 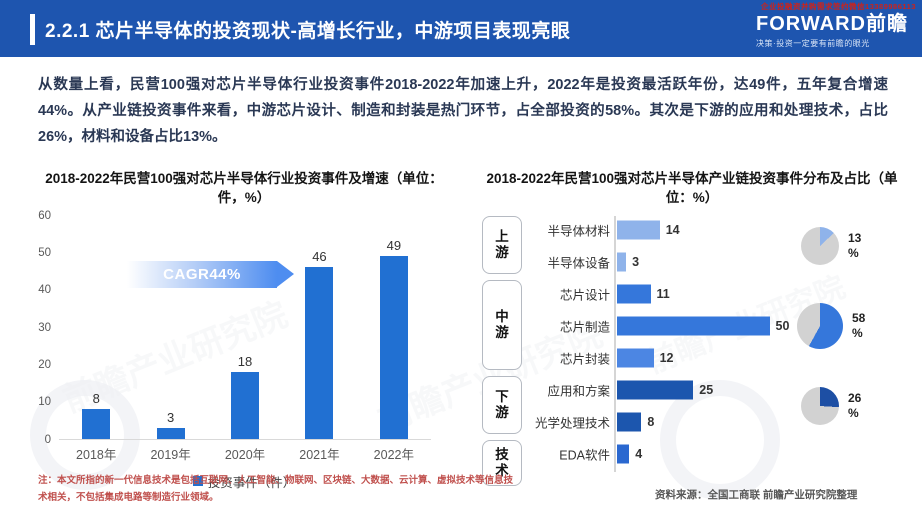 I want to click on left-chart-y-axis: 0 10 20 30 40 50 60, so click(x=44, y=328).